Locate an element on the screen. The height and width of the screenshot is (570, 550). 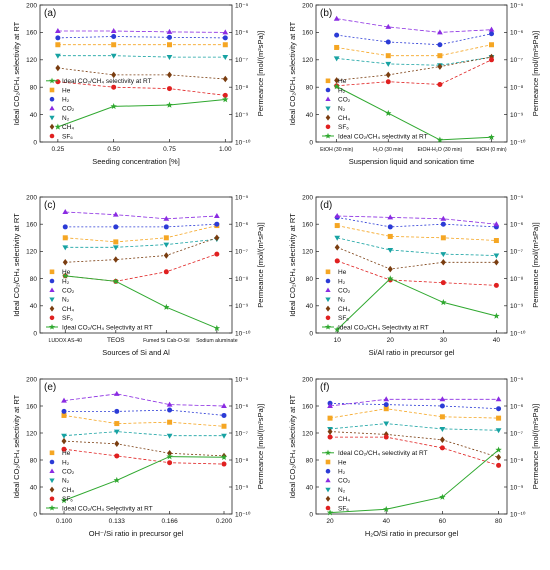
series-h is located at coordinates (416, 222).